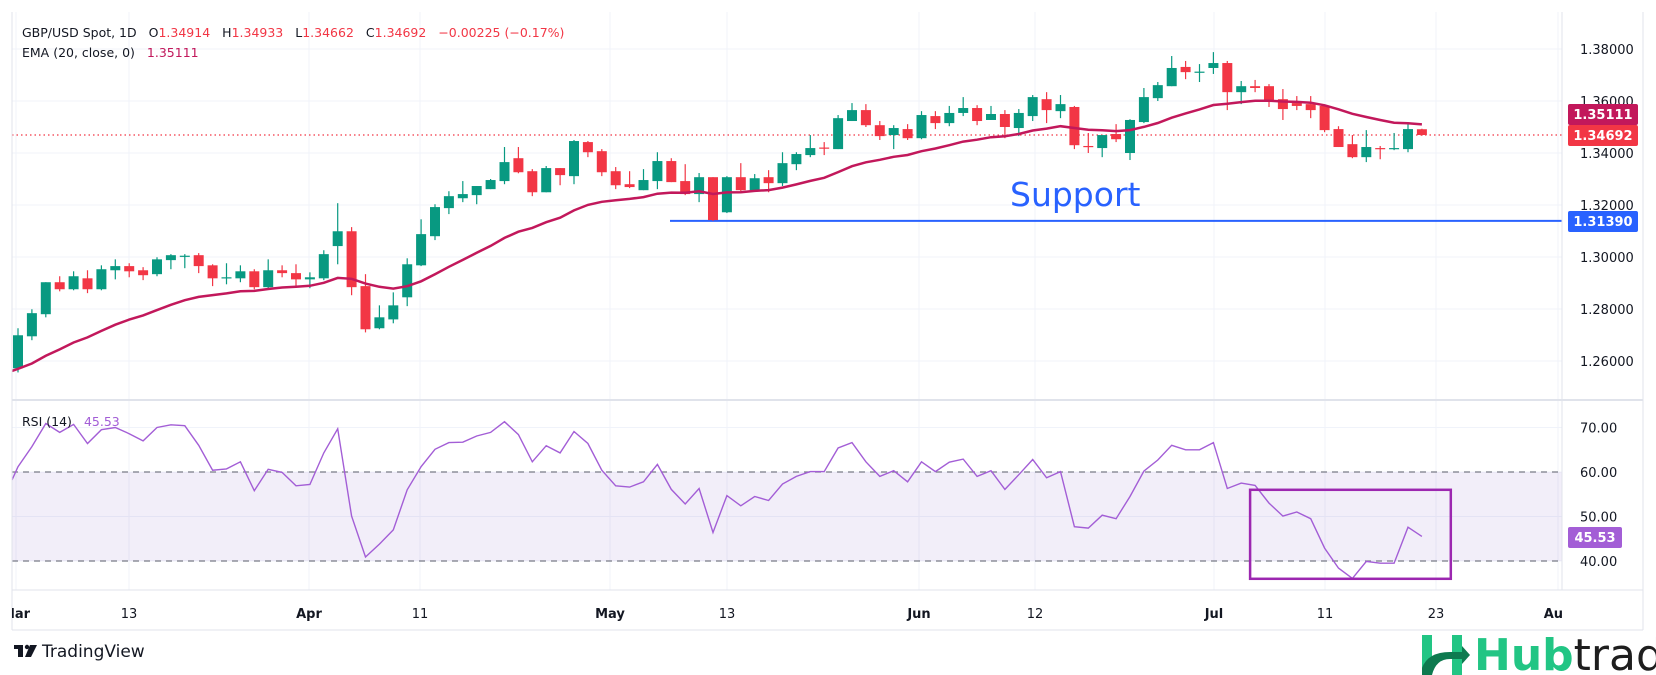 The height and width of the screenshot is (675, 1656). I want to click on price-tick-label: 1.30000, so click(1607, 258).